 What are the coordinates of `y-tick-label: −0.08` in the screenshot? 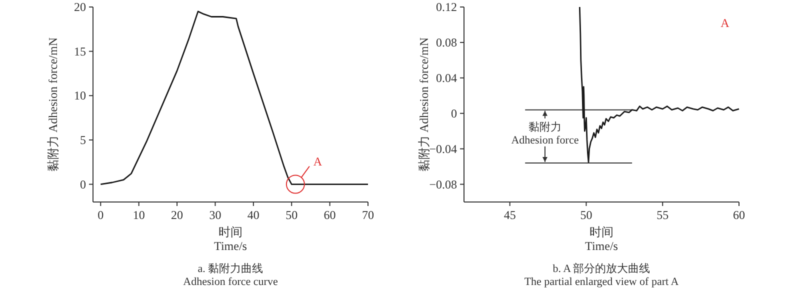 It's located at (443, 184).